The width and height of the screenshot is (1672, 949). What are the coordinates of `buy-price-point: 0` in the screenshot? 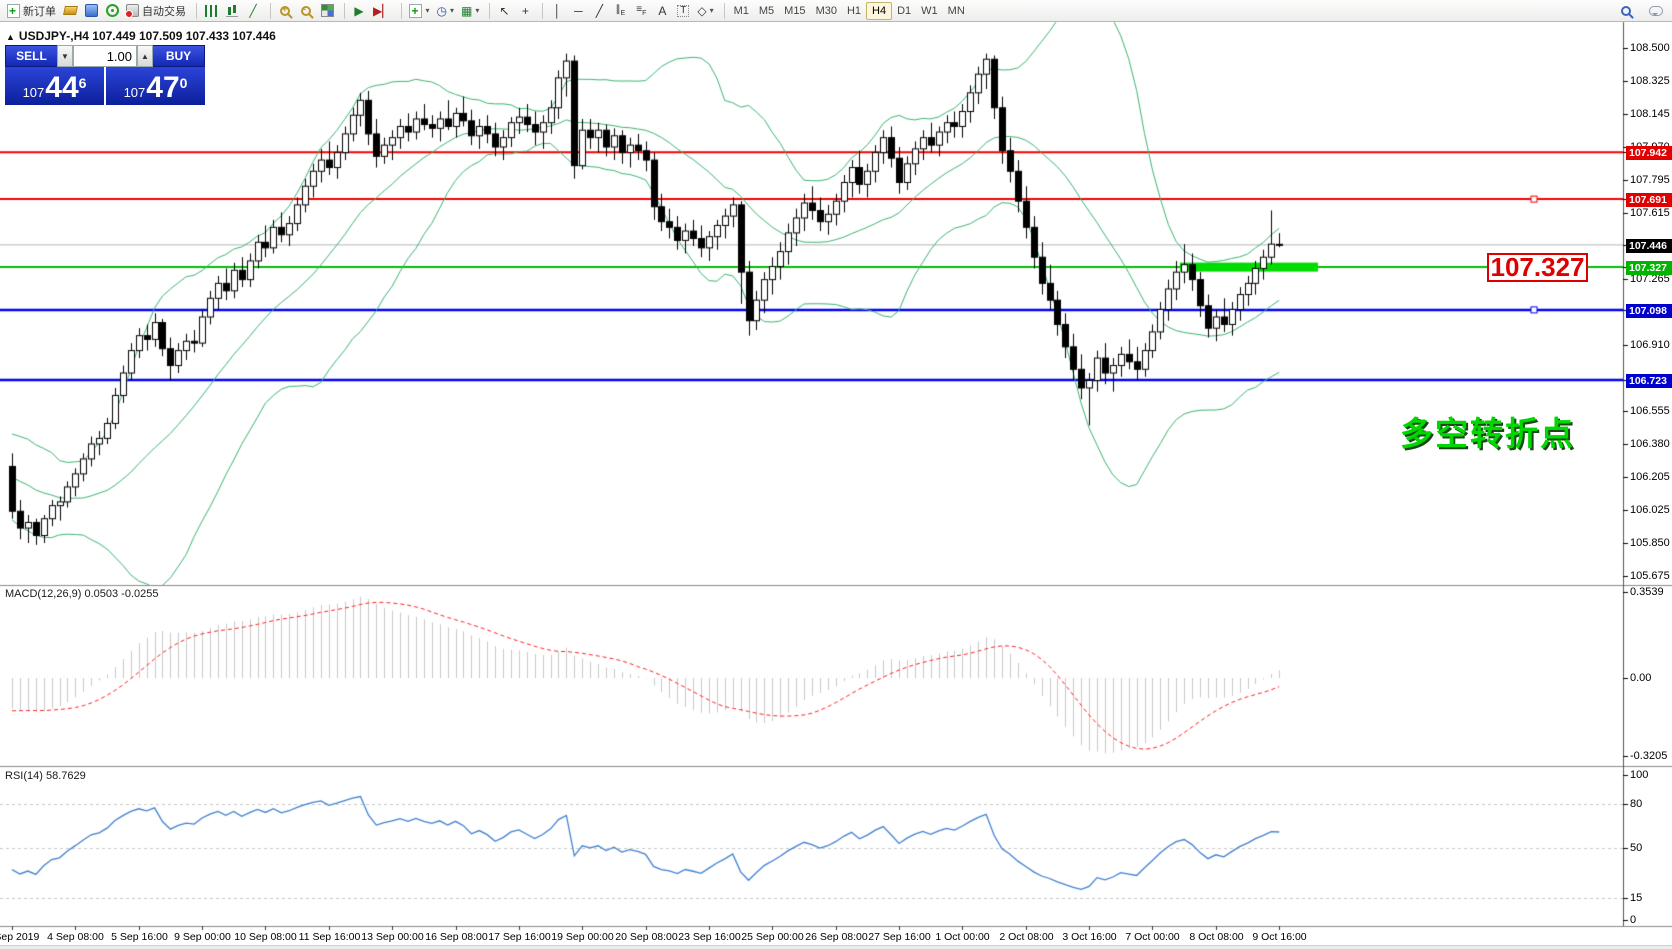 It's located at (183, 83).